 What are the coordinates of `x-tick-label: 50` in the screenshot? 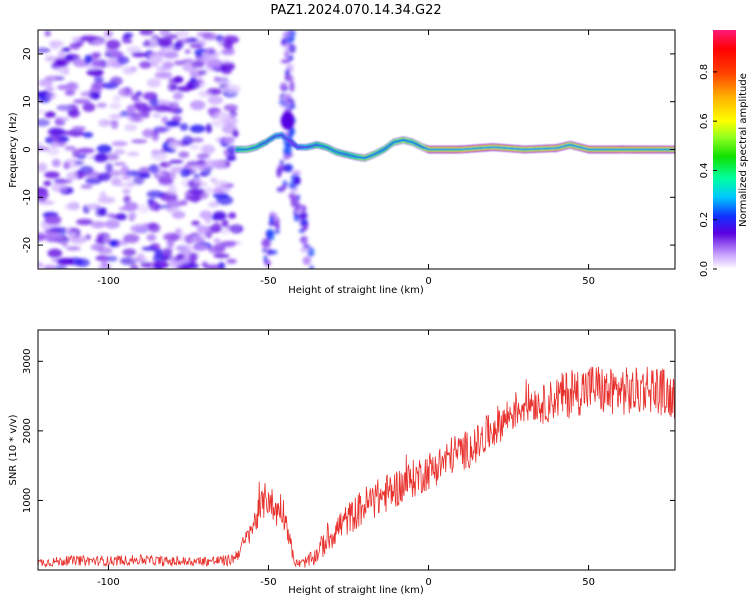 It's located at (588, 281).